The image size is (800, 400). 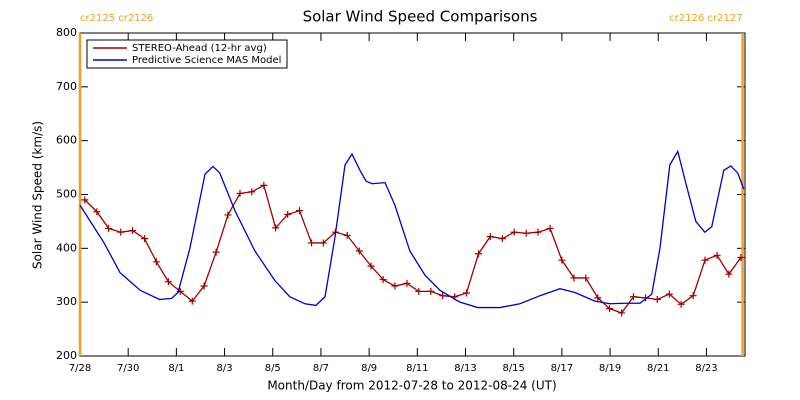 I want to click on x-tick-label: 8/9, so click(x=369, y=368).